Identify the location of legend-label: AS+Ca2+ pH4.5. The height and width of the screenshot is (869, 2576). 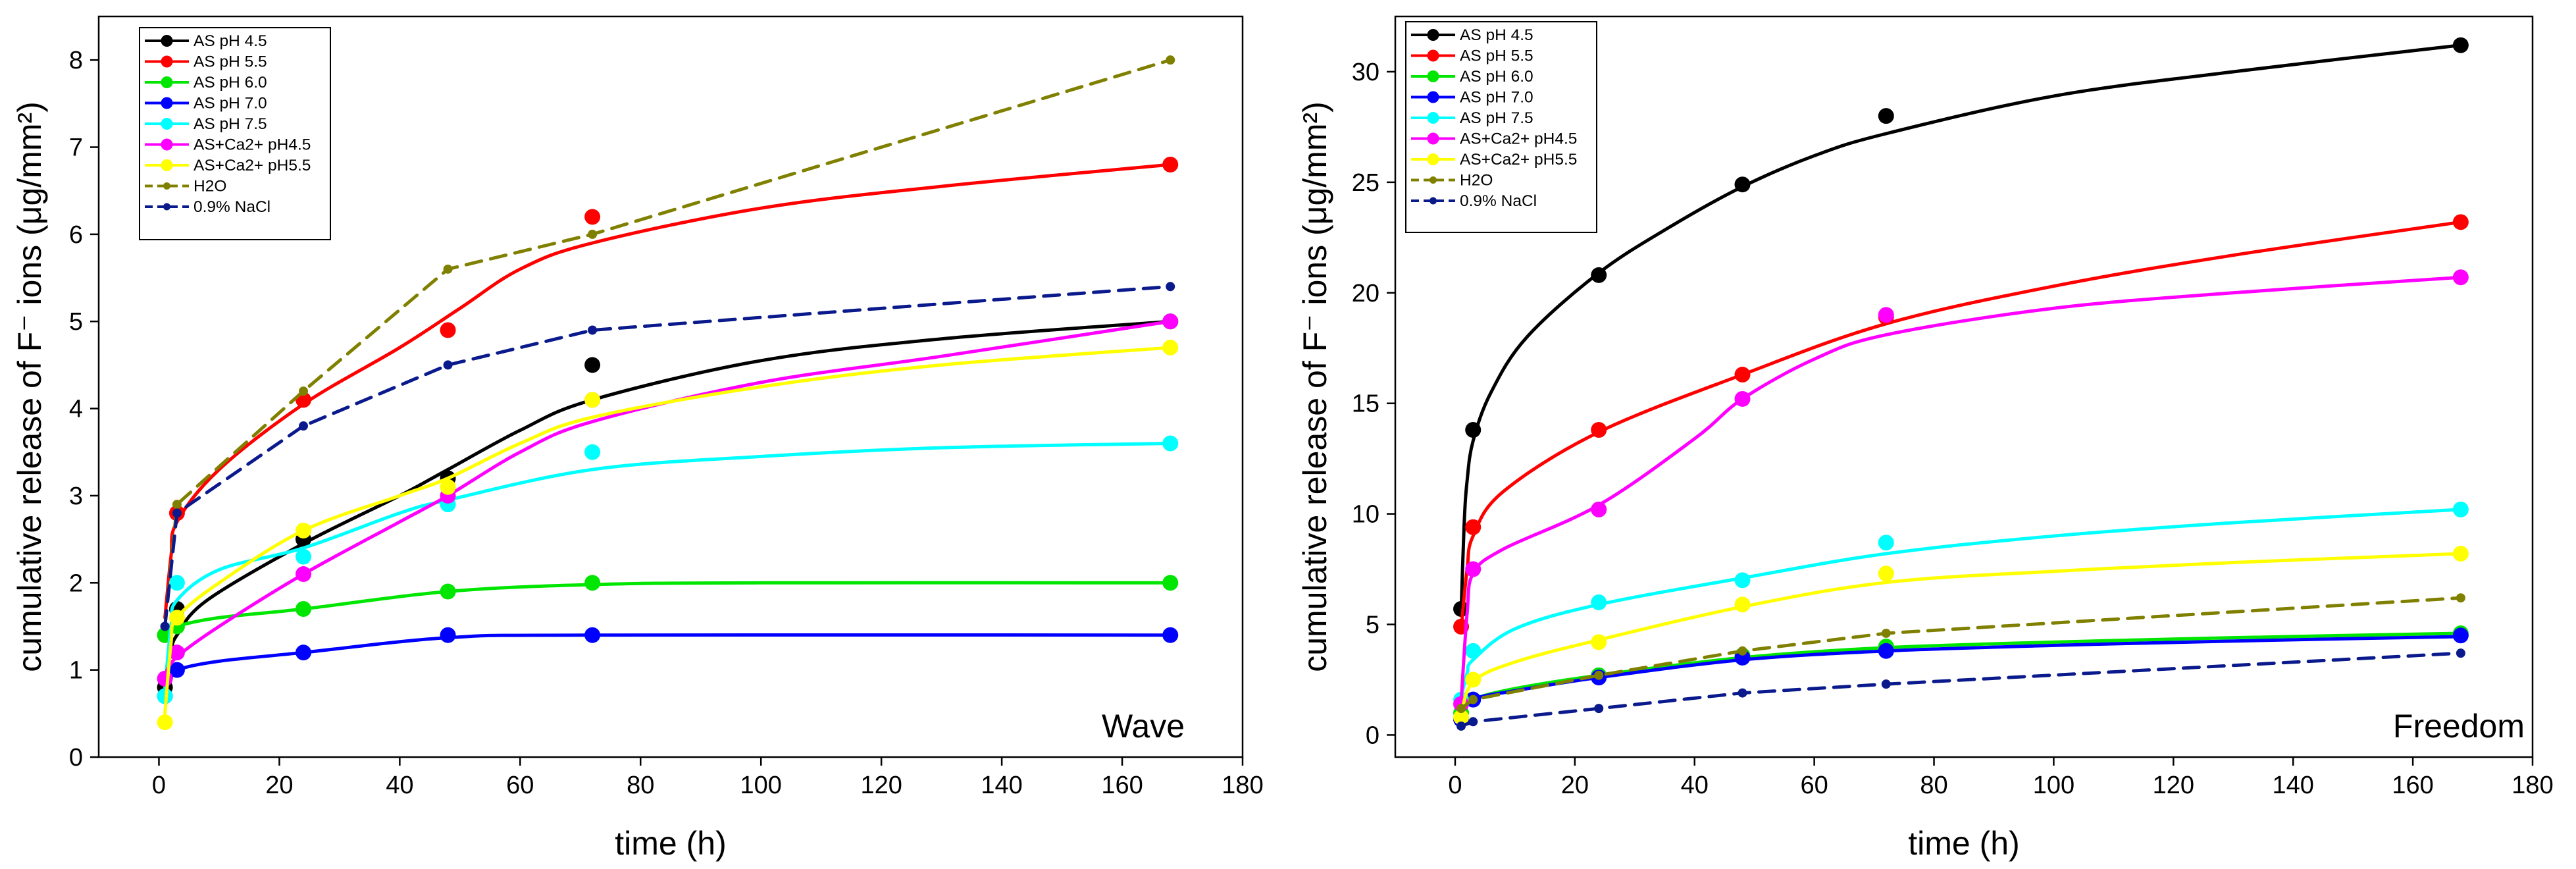
(252, 145).